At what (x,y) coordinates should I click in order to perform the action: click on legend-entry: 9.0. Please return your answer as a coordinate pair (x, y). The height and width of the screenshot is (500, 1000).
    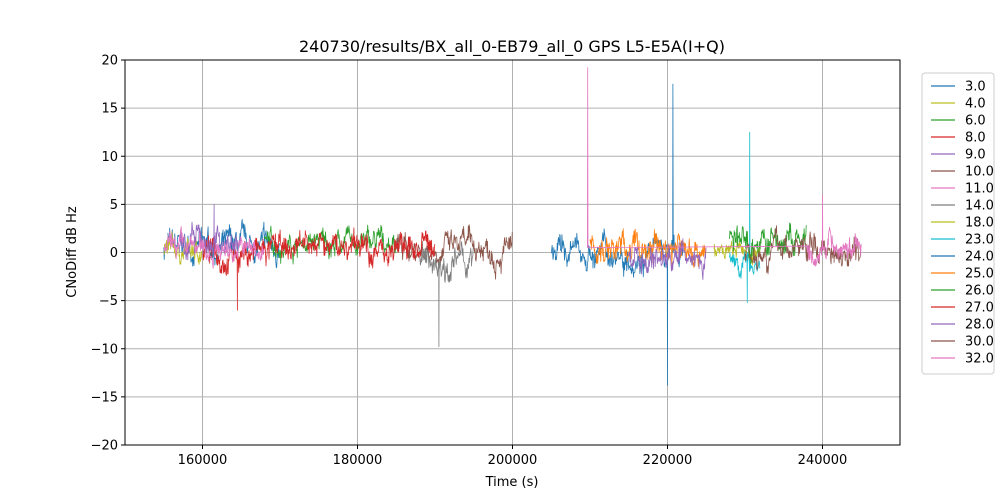
    Looking at the image, I should click on (975, 155).